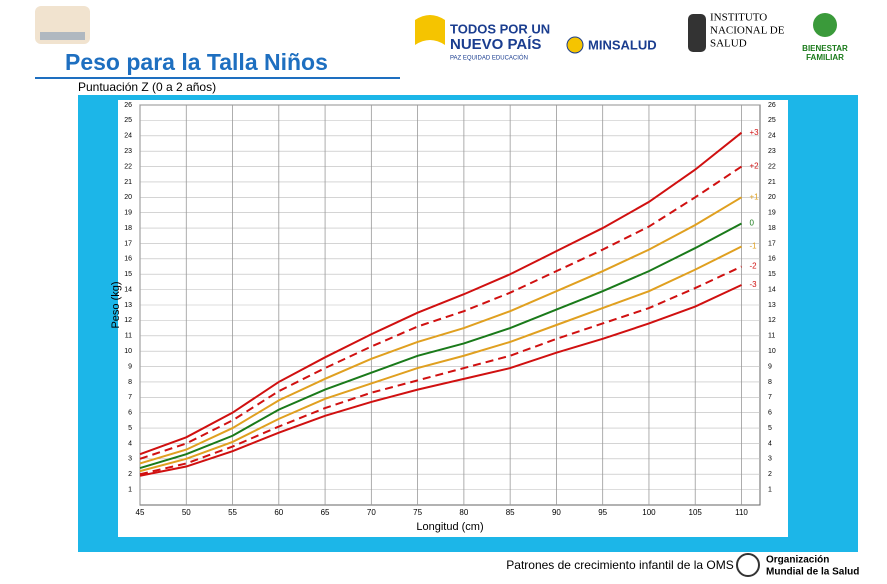 The image size is (887, 584). Describe the element at coordinates (741, 512) in the screenshot. I see `x-tick-label: 110` at that location.